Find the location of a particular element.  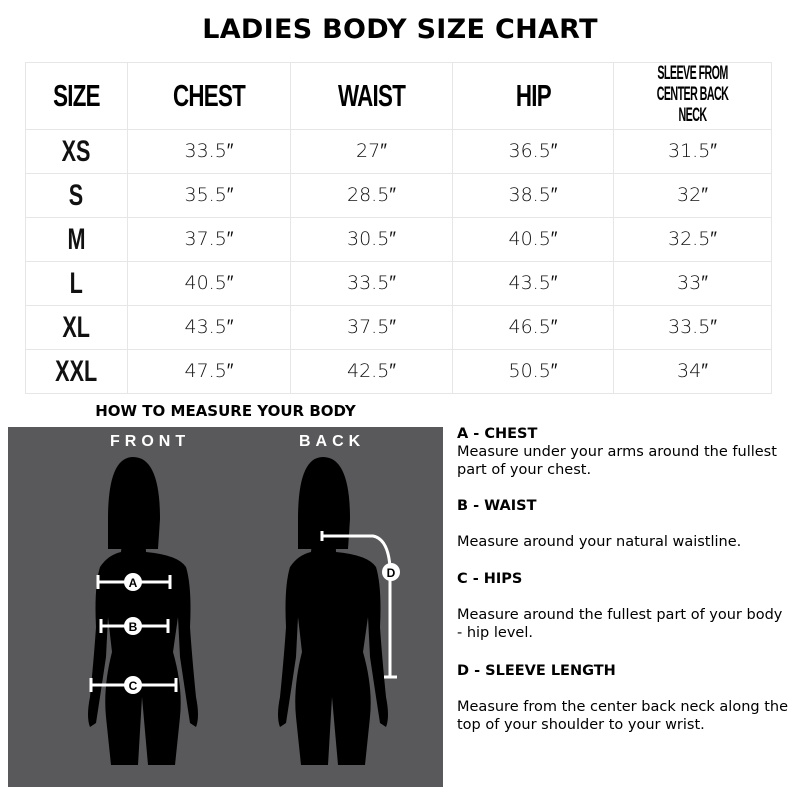

cell-sleeve: 33″ is located at coordinates (692, 283).